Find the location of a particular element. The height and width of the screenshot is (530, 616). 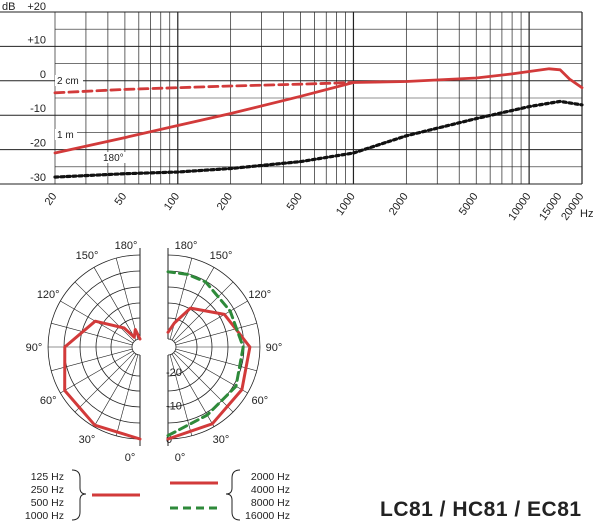

series-label: 2 cm is located at coordinates (68, 81).